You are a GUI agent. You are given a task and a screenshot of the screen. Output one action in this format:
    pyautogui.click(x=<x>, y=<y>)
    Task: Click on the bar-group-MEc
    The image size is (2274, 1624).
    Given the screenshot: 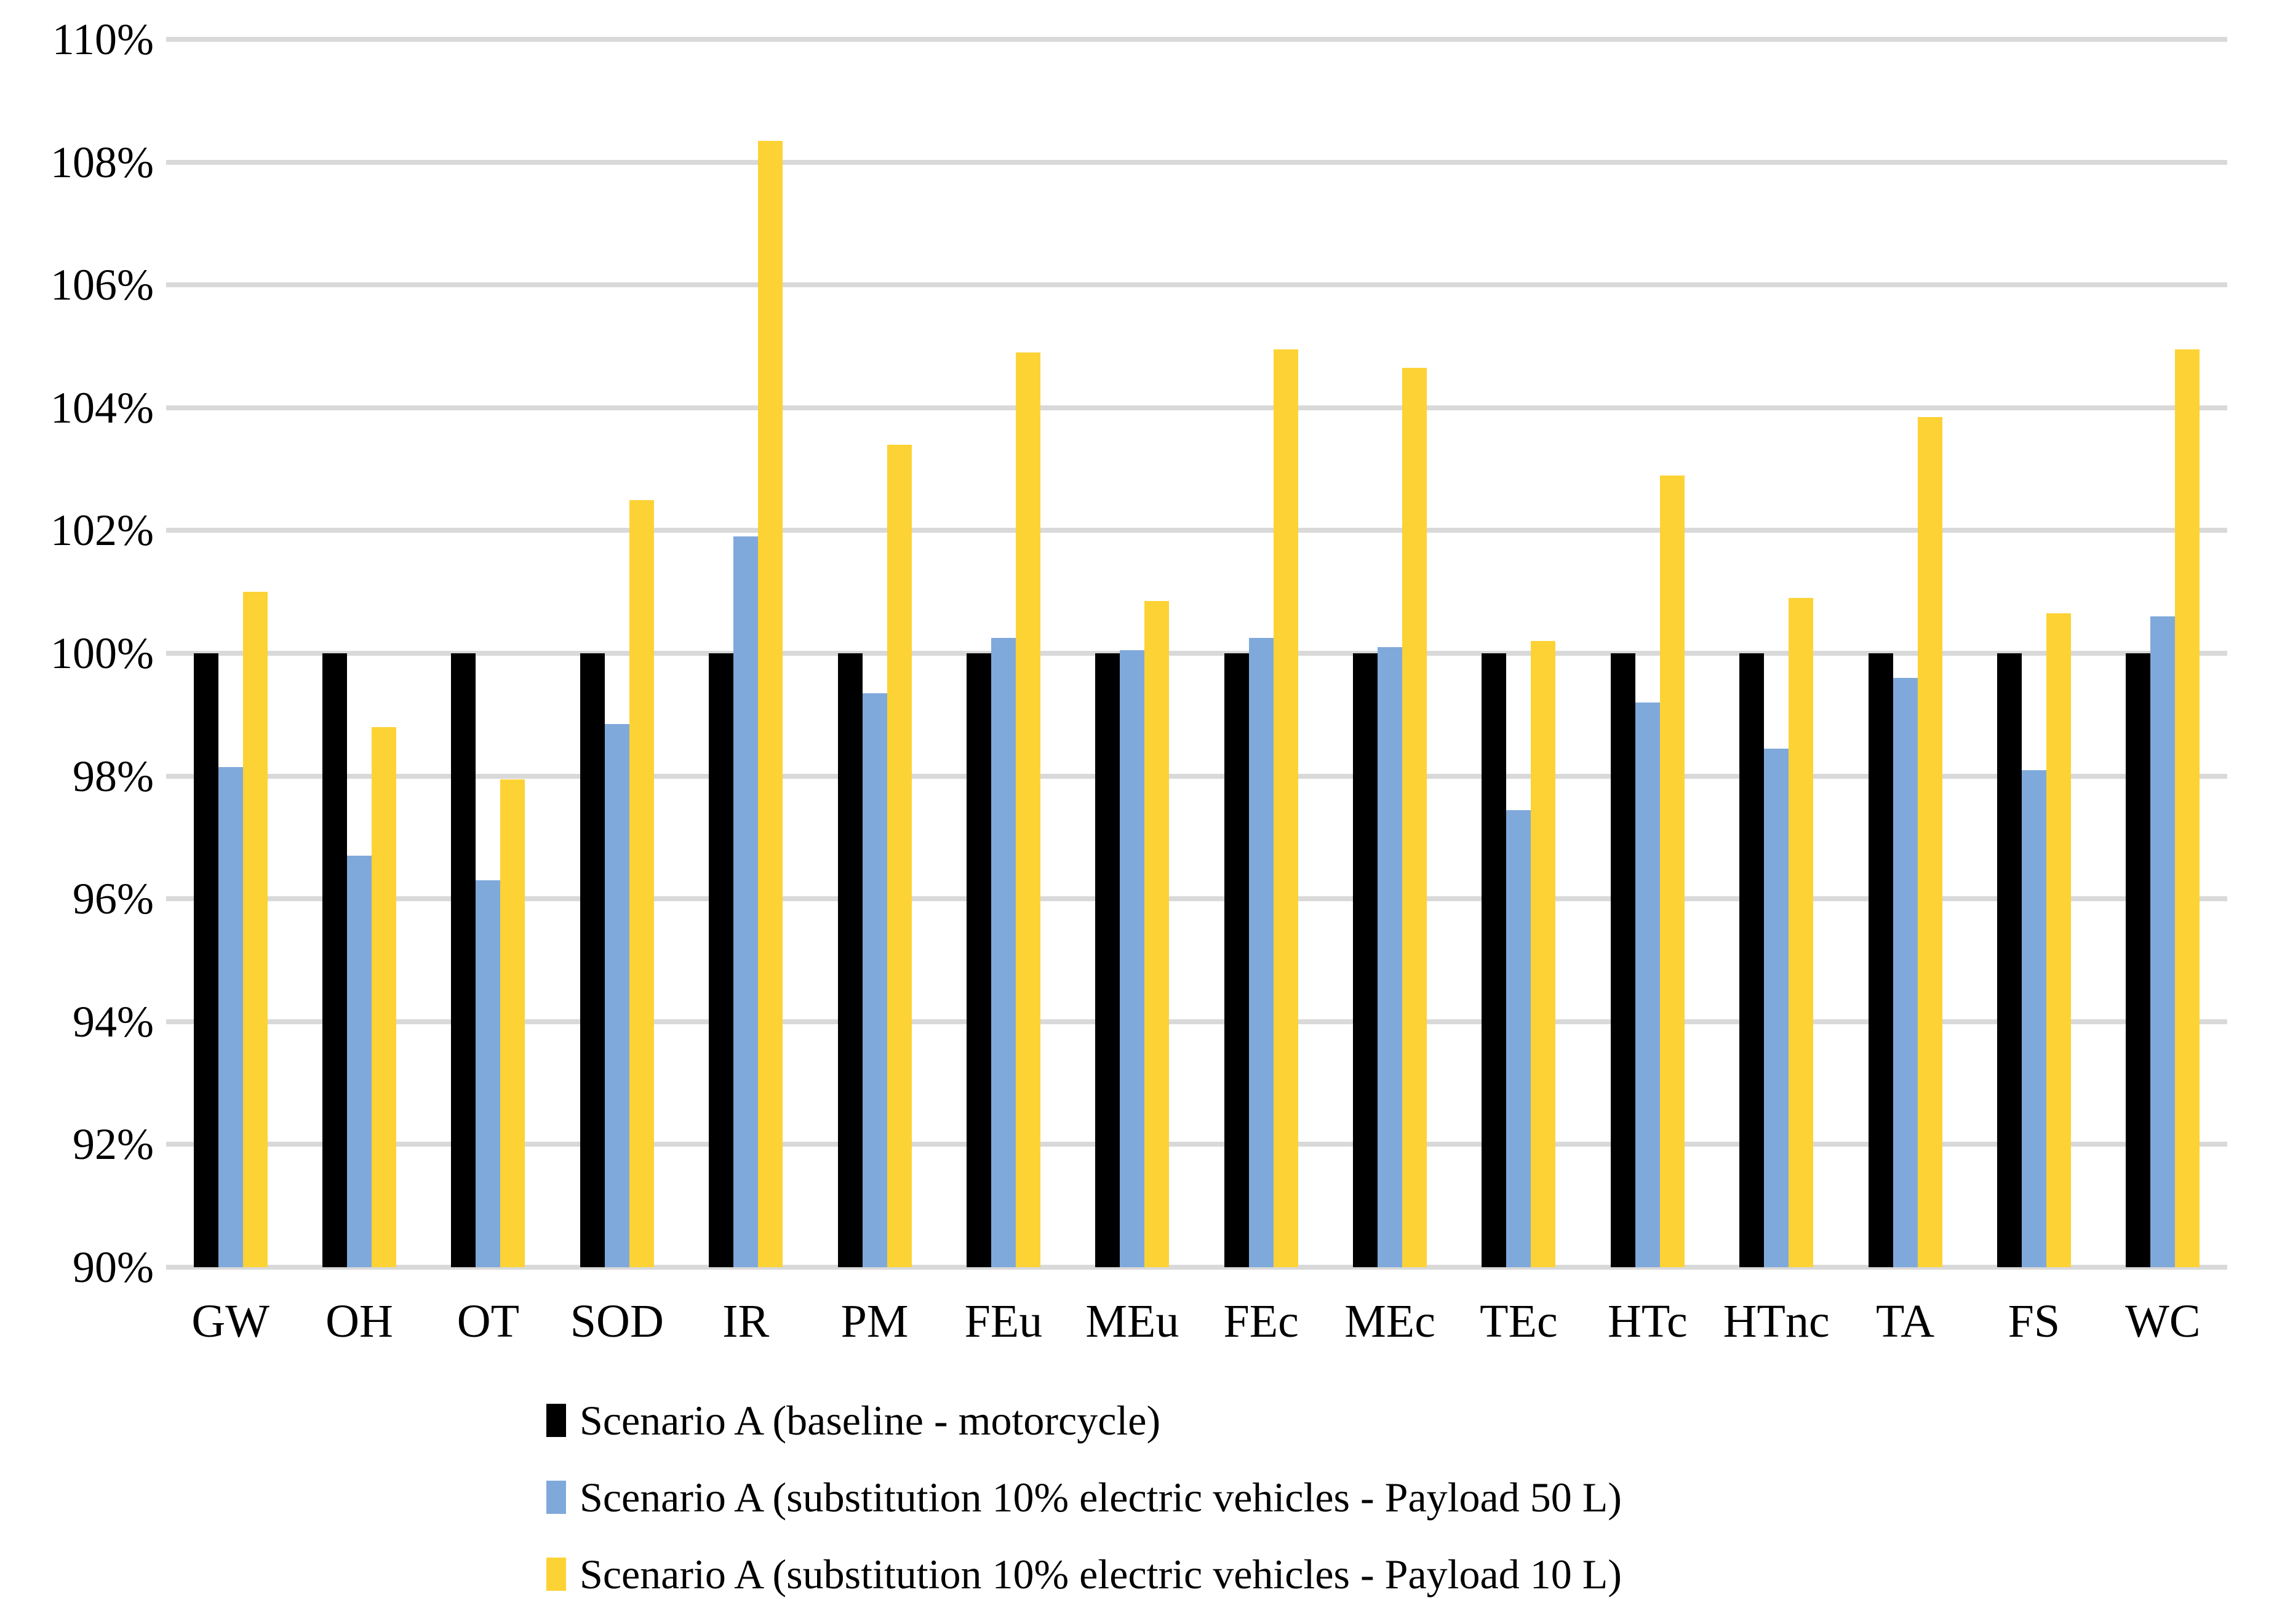 What is the action you would take?
    pyautogui.click(x=1390, y=817)
    